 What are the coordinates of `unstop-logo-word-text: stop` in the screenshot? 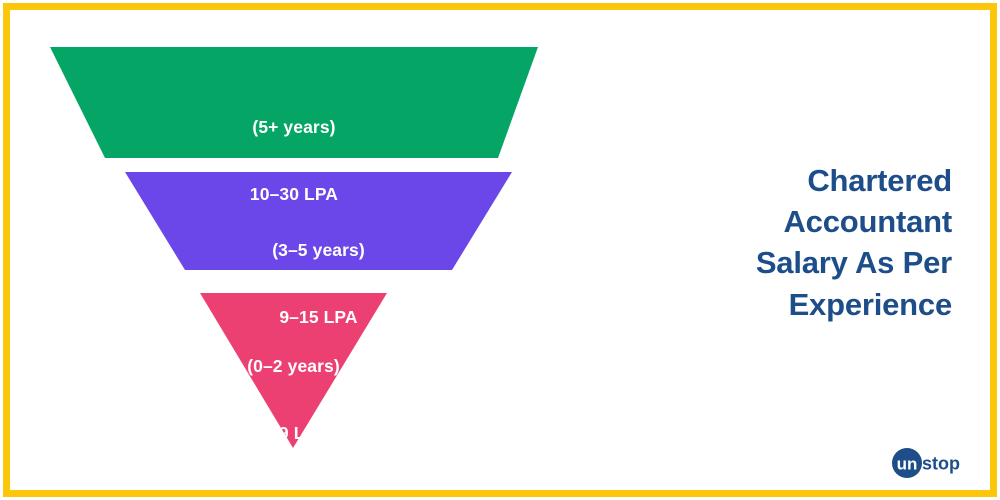 It's located at (941, 464).